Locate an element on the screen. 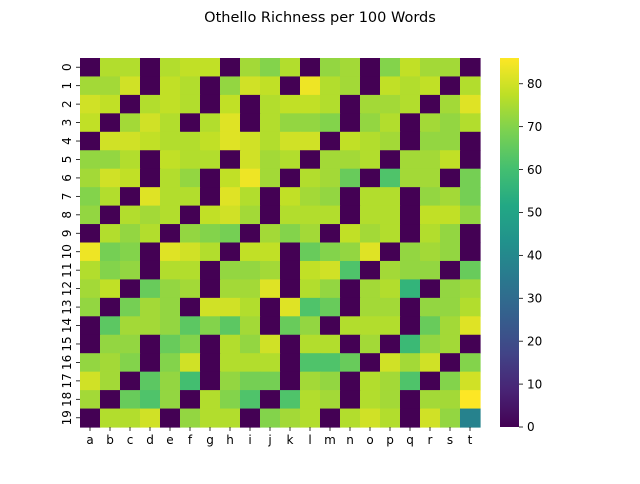  x-tick-label: t is located at coordinates (470, 440).